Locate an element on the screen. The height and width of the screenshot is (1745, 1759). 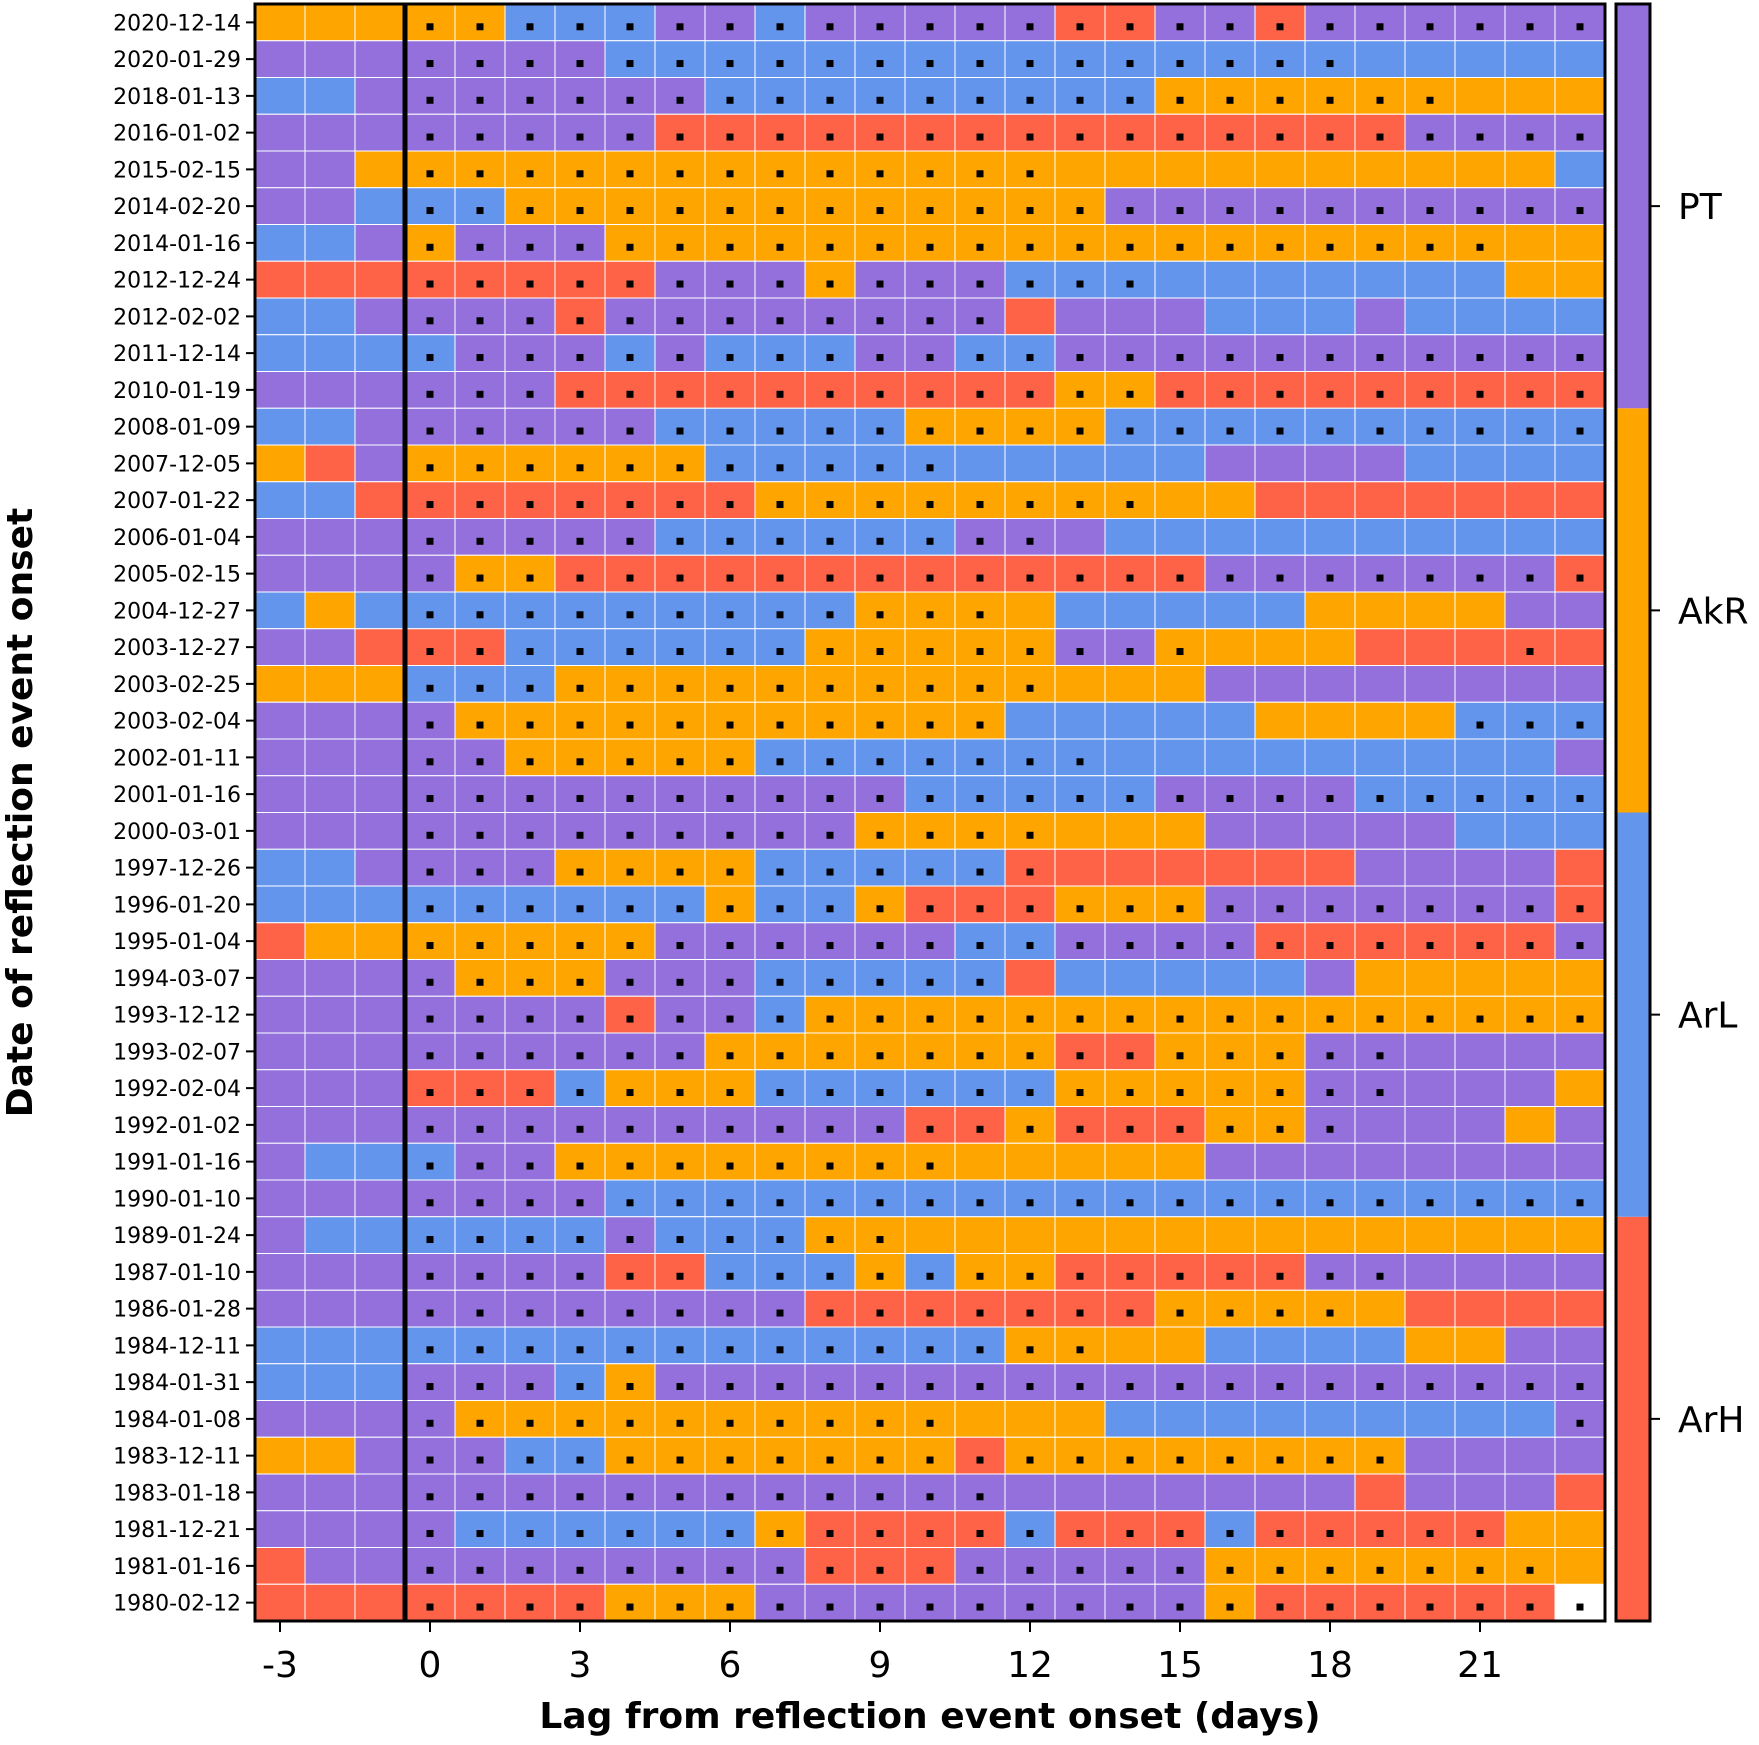
x-axis-title: Lag from reflection event onset (days) is located at coordinates (929, 1716).